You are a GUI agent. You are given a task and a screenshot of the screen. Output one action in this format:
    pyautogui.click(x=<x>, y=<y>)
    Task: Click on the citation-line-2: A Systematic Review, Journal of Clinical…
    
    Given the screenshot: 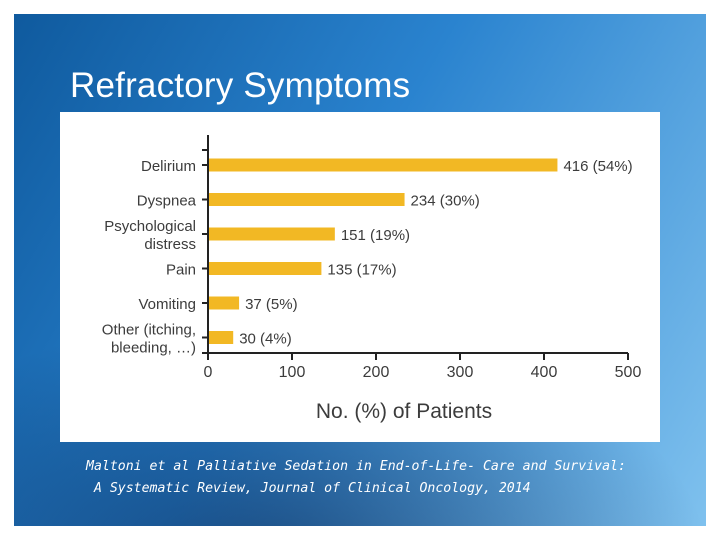 What is the action you would take?
    pyautogui.click(x=308, y=488)
    